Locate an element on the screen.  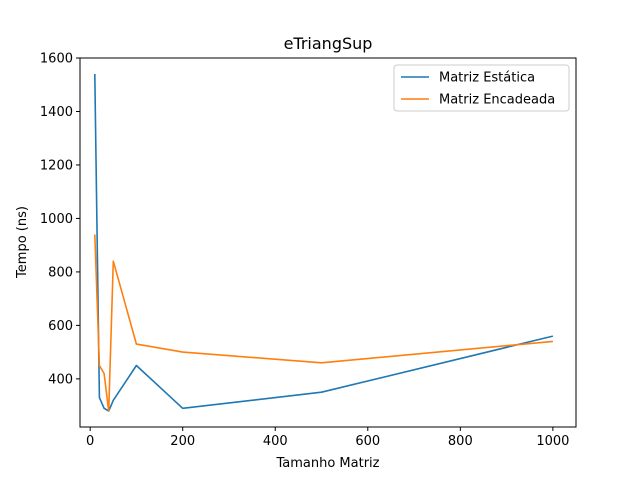
y-axis: 400 600 800 1000 1200 1400 1600 is located at coordinates (60, 219).